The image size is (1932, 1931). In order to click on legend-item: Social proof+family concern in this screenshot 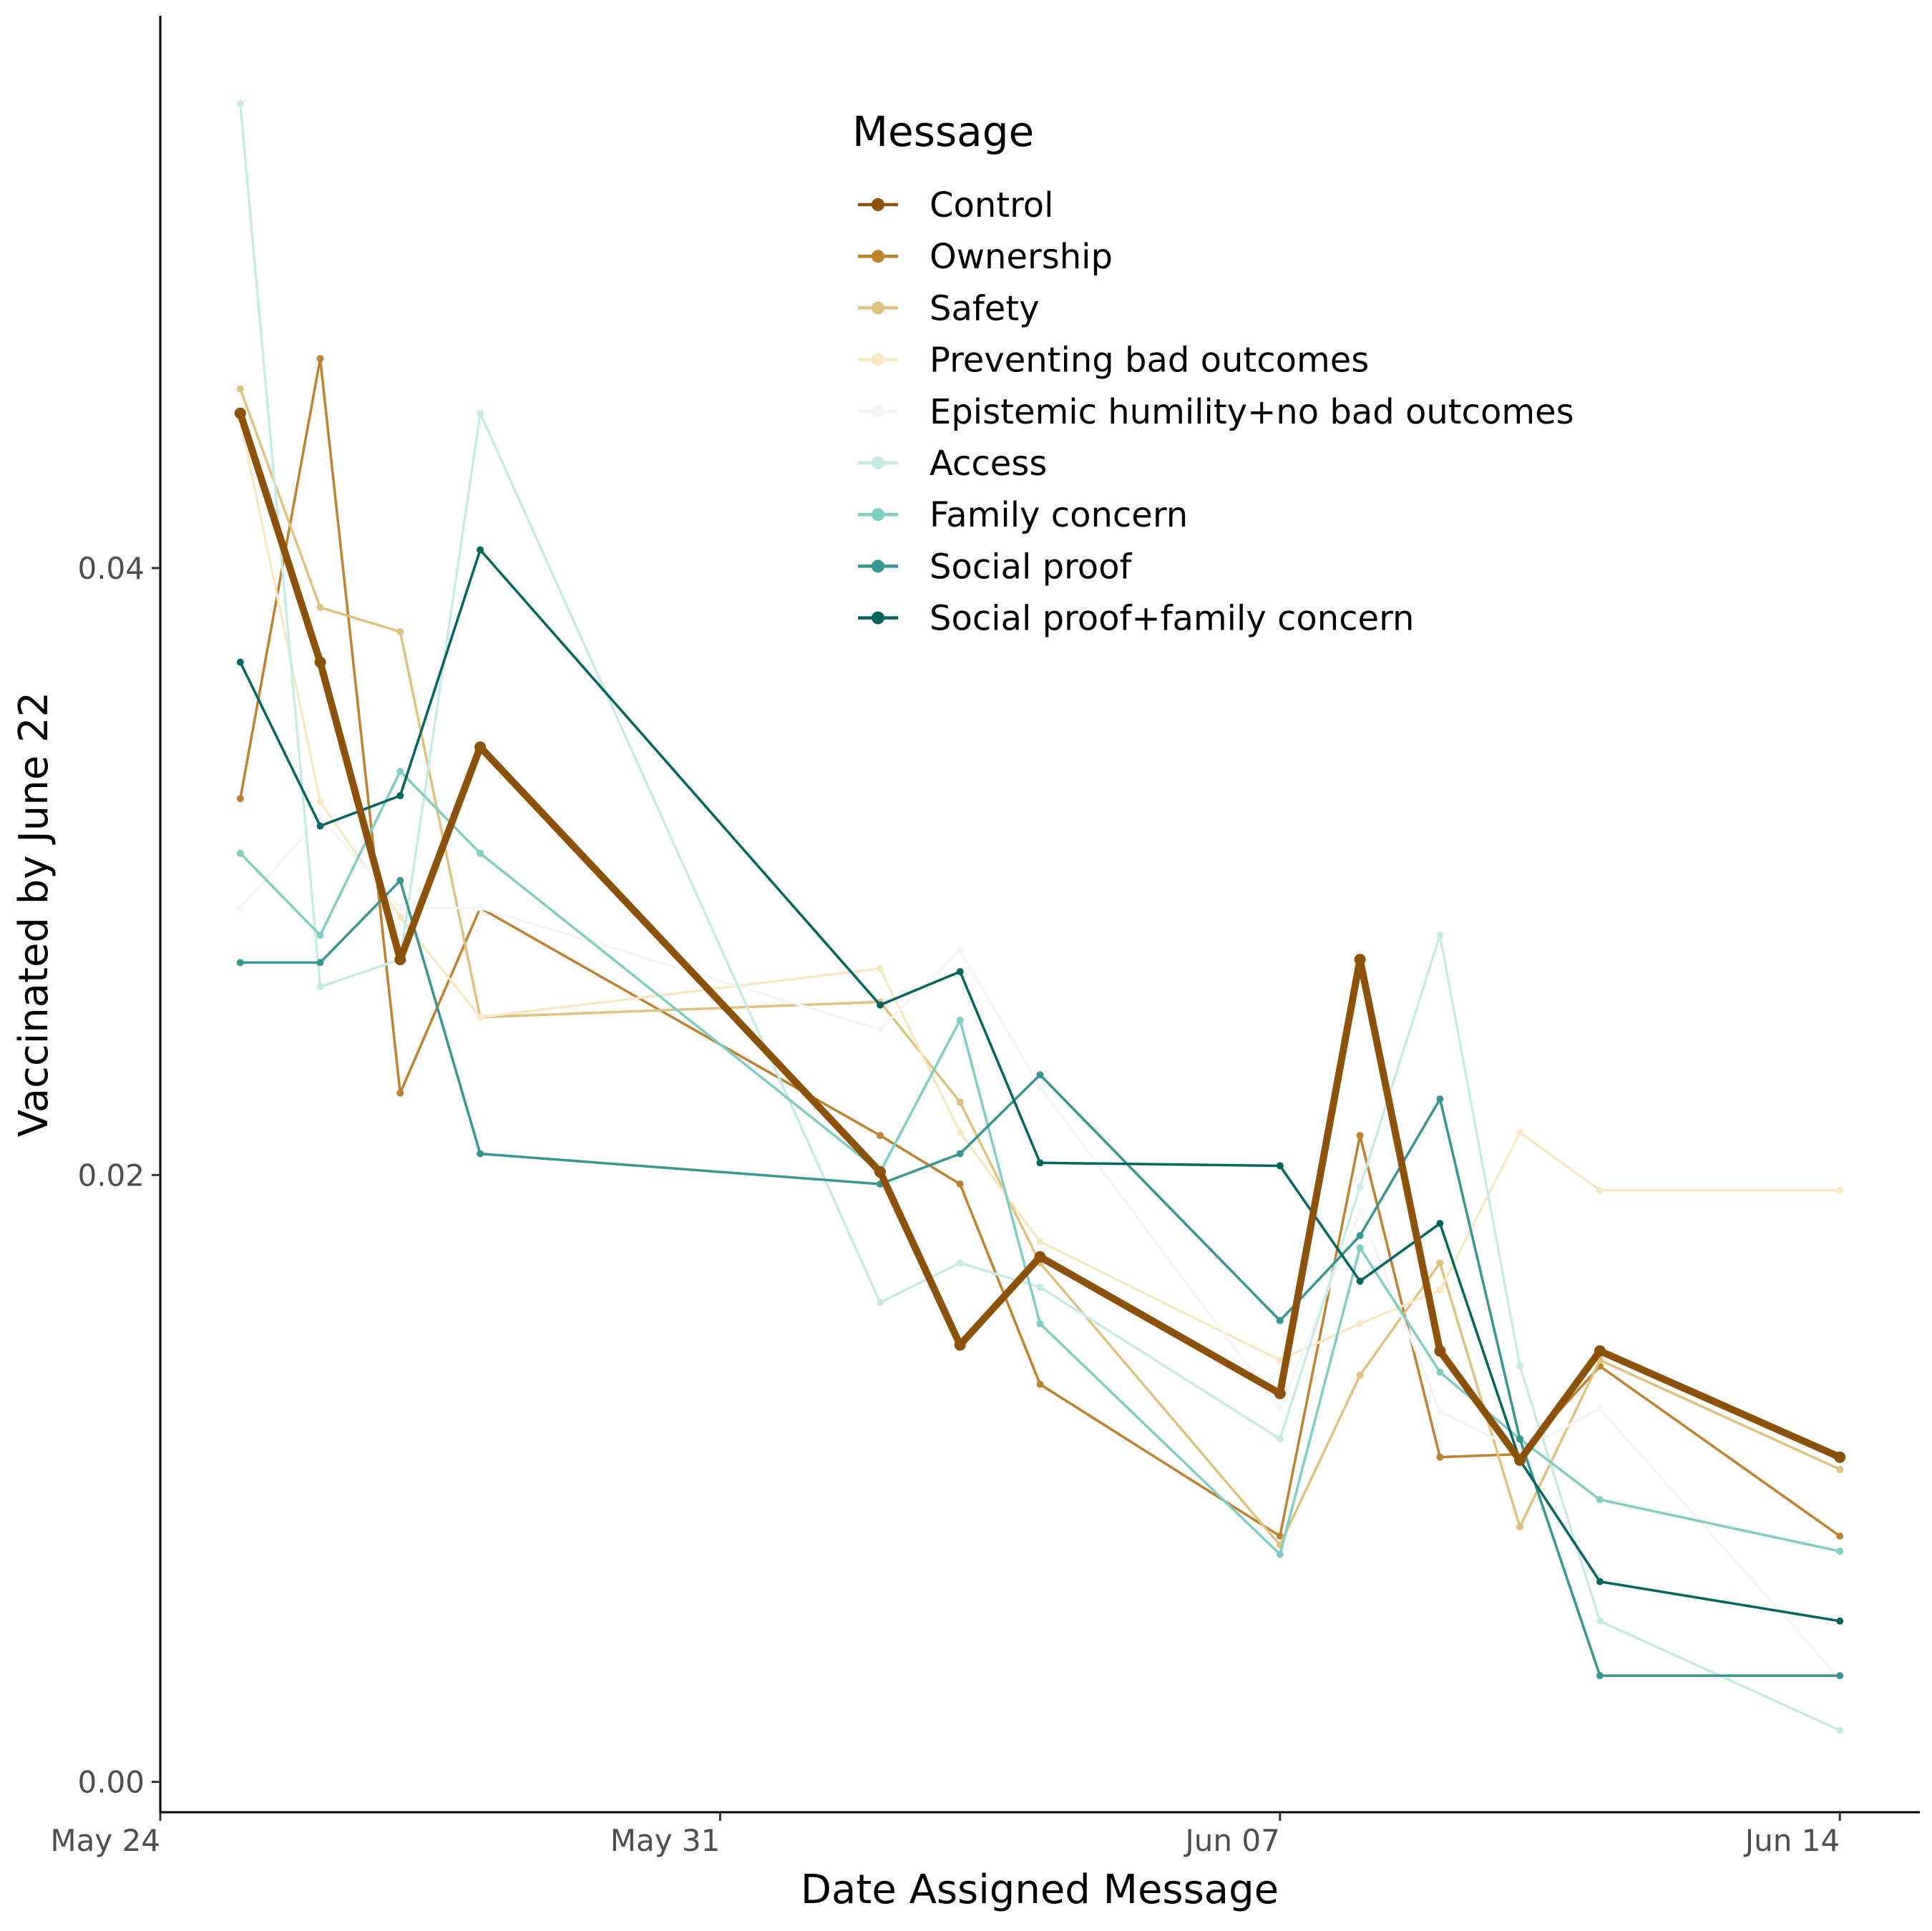, I will do `click(1136, 619)`.